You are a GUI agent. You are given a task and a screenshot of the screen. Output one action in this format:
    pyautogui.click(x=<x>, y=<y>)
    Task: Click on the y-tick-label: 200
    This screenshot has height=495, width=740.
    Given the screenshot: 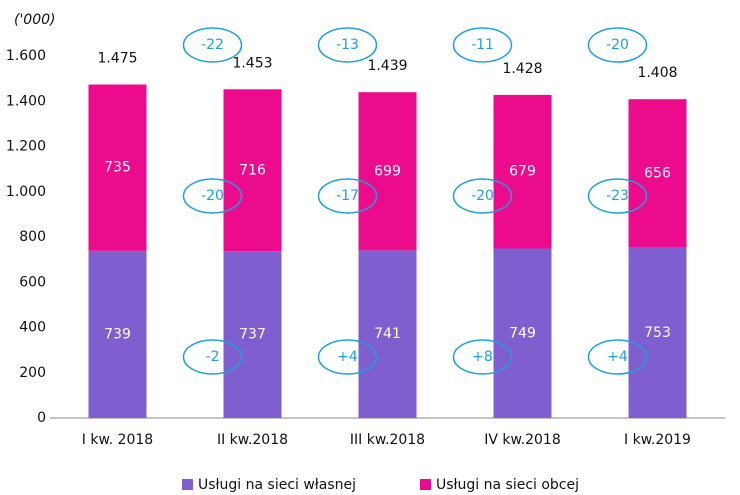 What is the action you would take?
    pyautogui.click(x=32, y=373)
    